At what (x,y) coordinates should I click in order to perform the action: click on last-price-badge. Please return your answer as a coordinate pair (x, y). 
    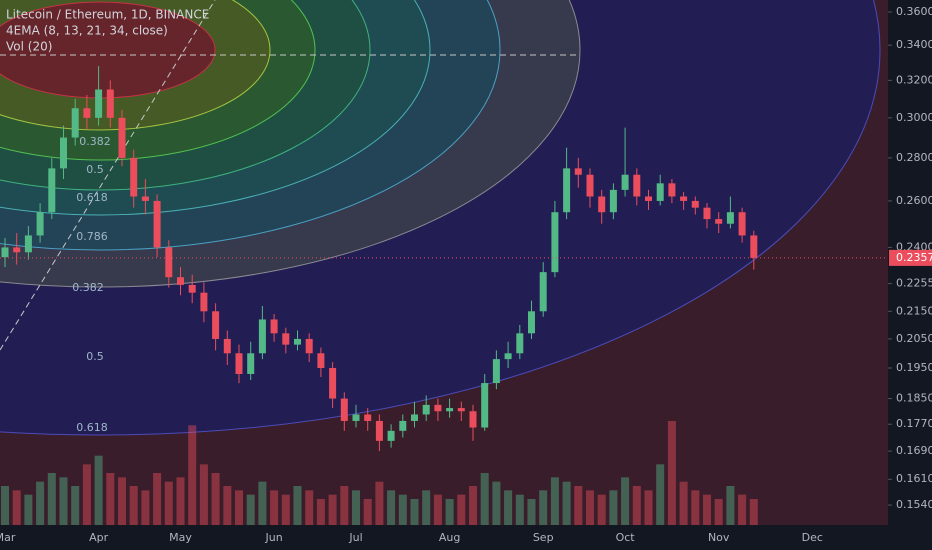
    Looking at the image, I should click on (910, 257).